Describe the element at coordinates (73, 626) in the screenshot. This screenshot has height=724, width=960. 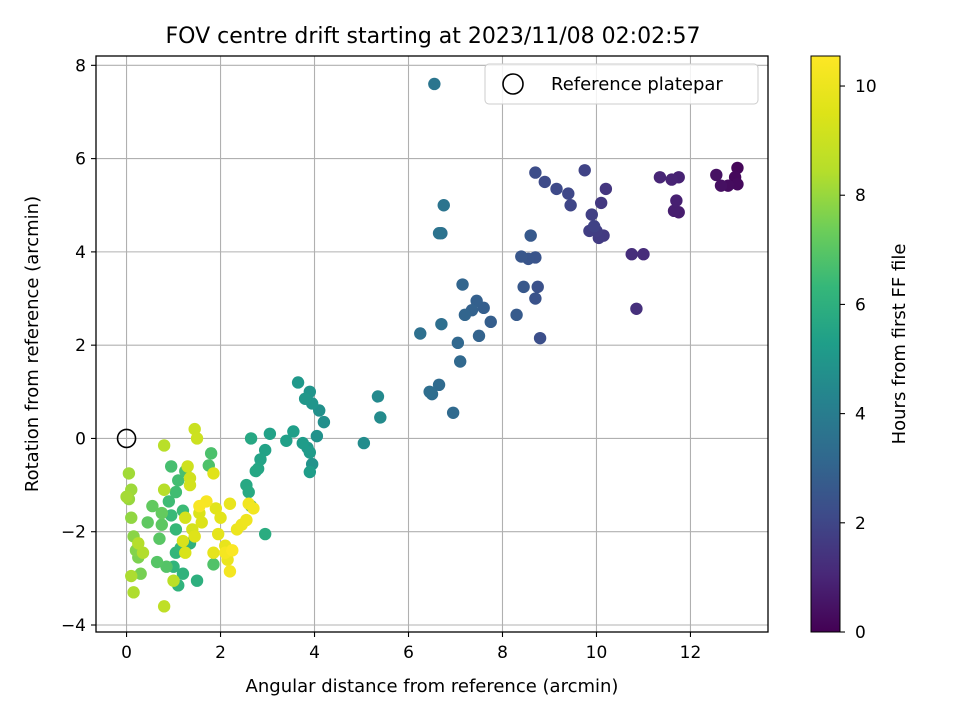
I see `y-tick-label: −4` at that location.